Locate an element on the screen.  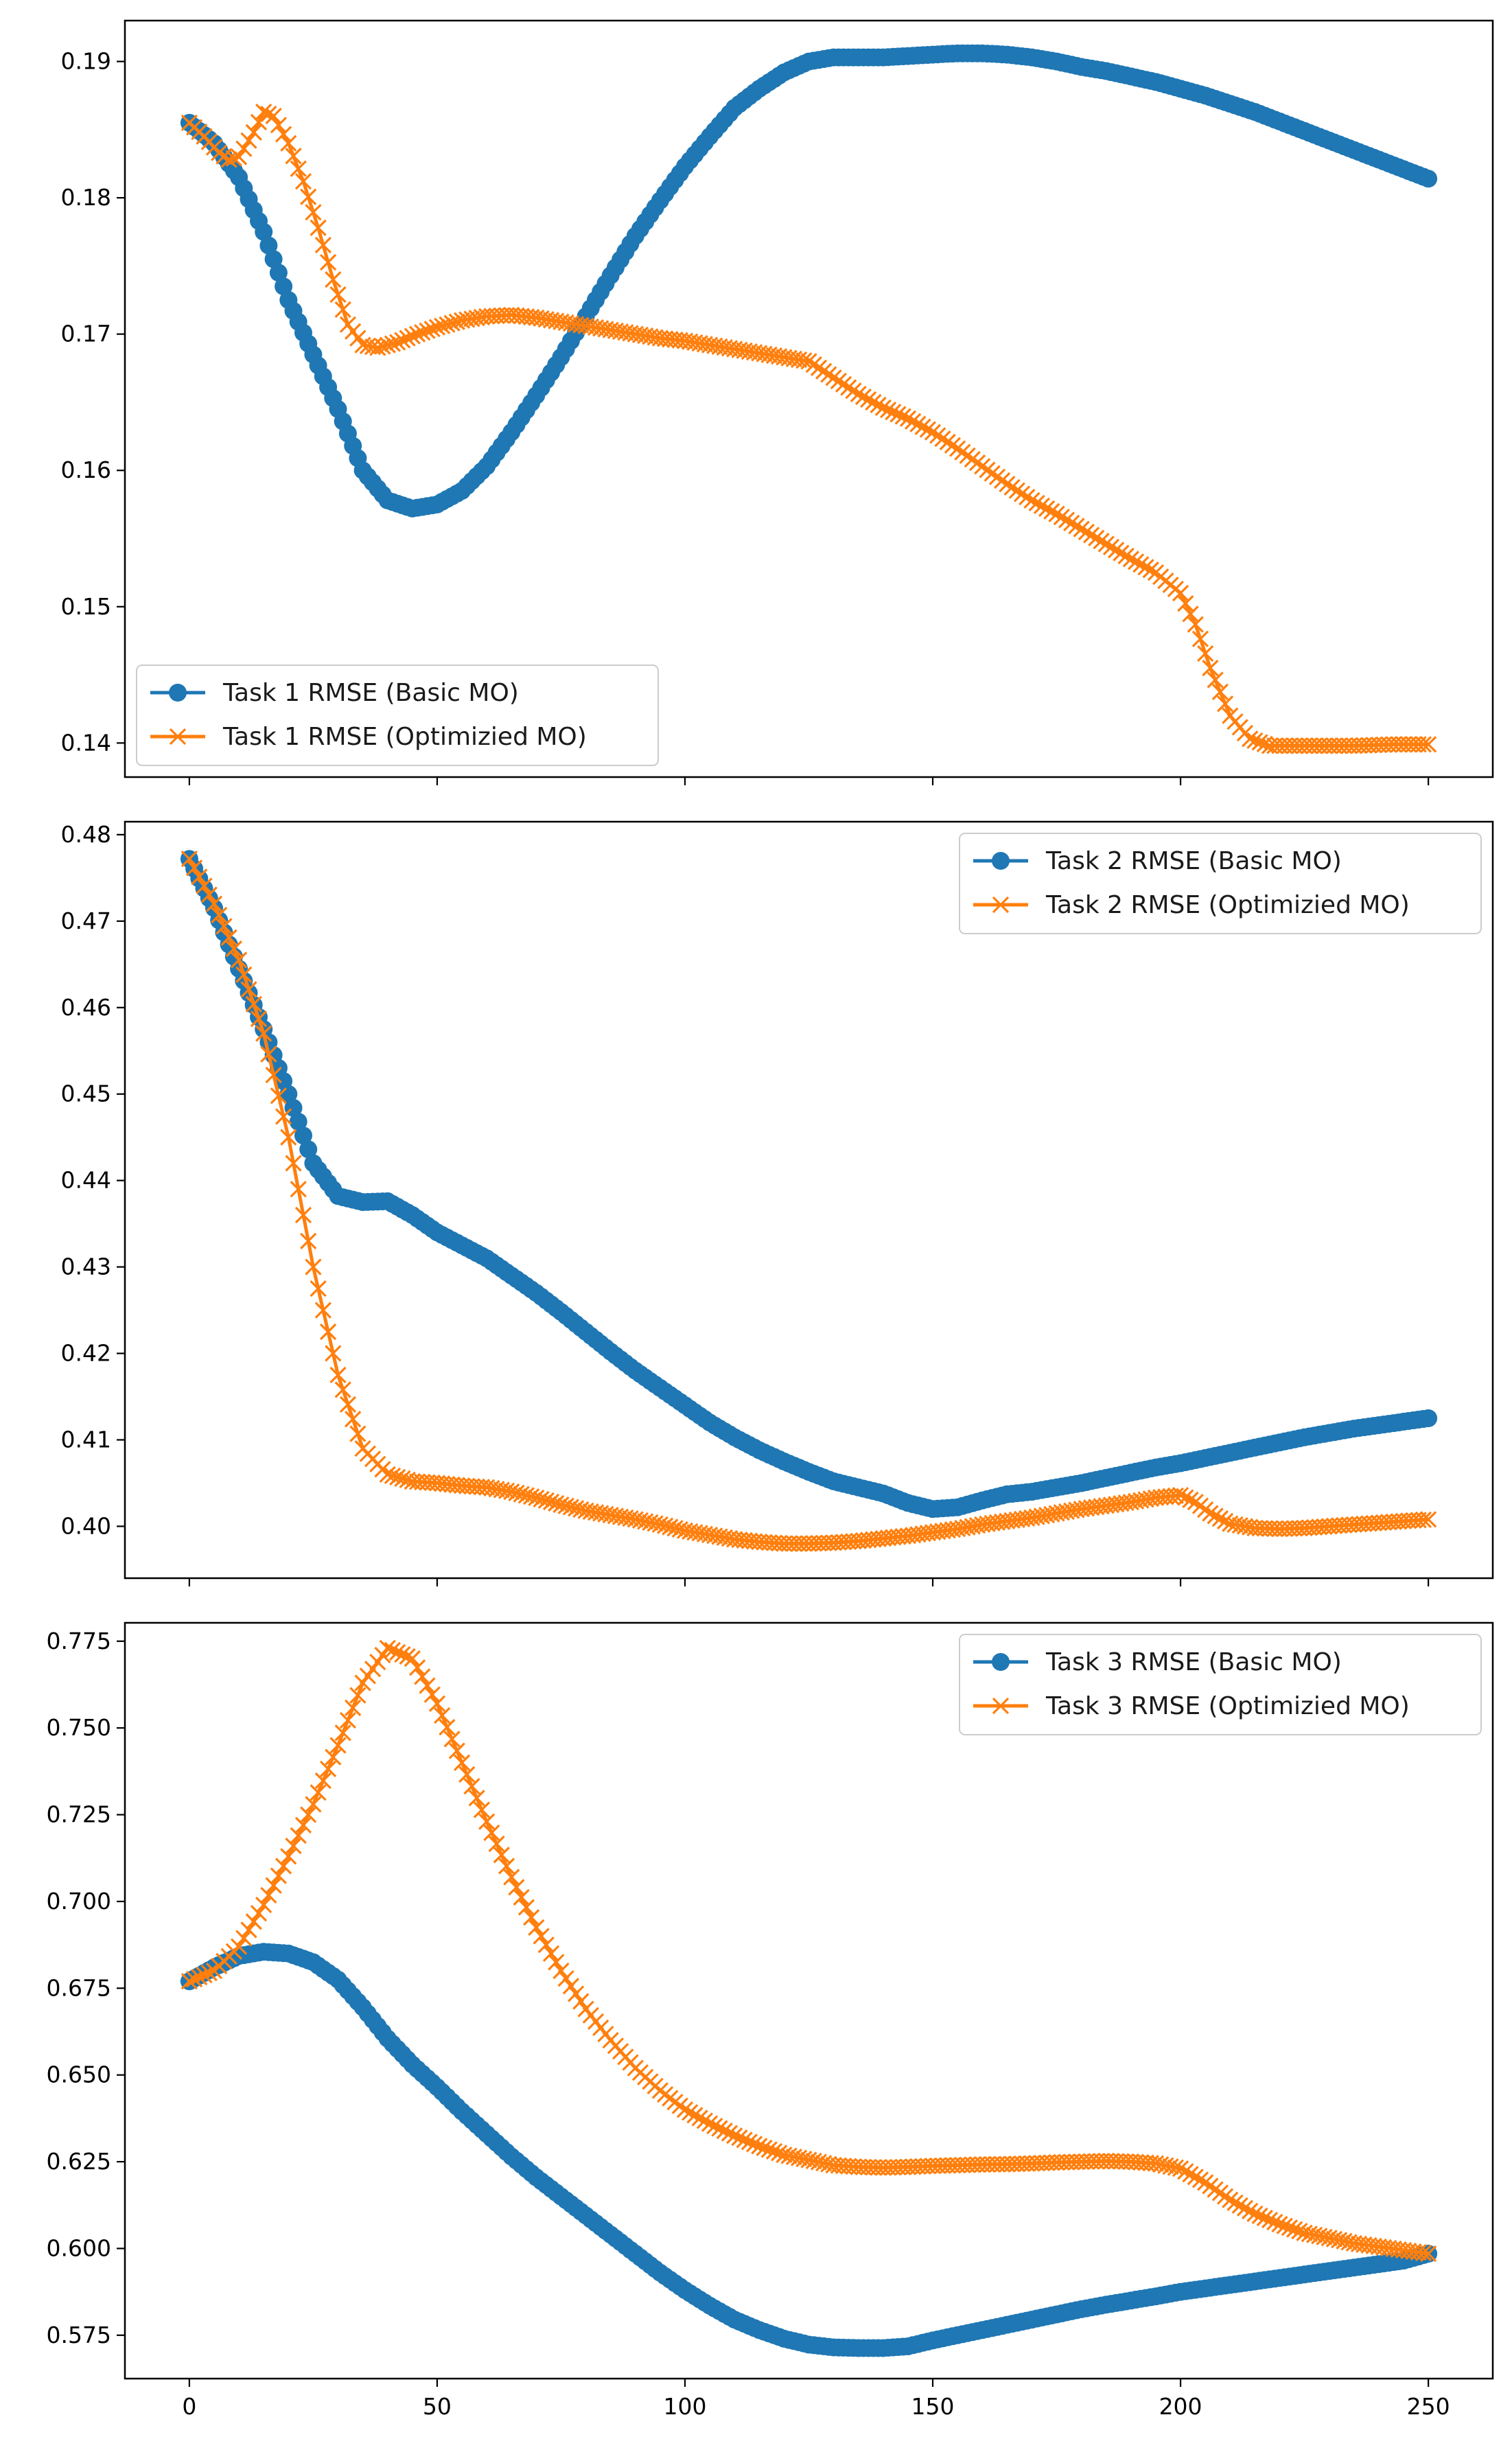
y-tick-label: 0.775 is located at coordinates (79, 1641).